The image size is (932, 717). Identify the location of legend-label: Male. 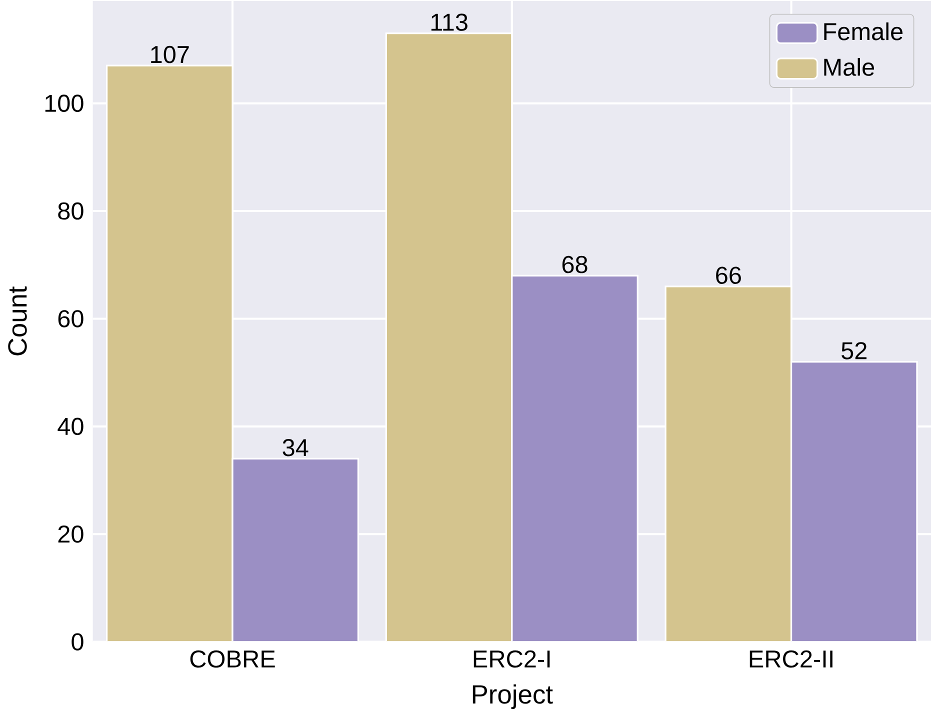
(849, 67).